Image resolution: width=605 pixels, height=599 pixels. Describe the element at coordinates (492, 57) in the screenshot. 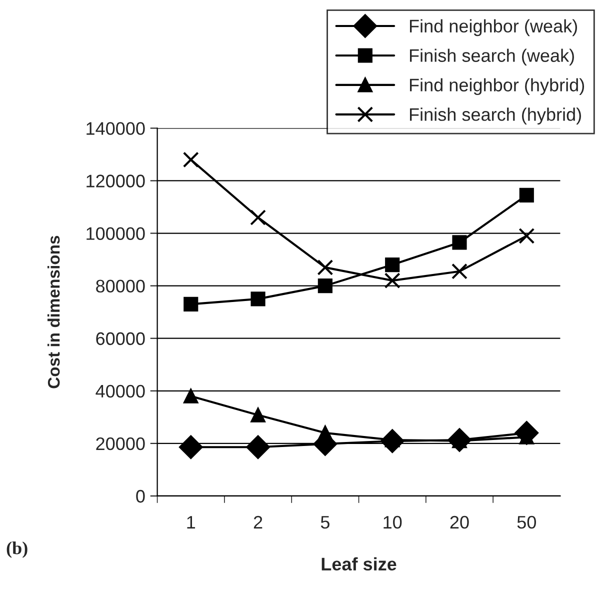

I see `legend-label: Finish search (weak)` at that location.